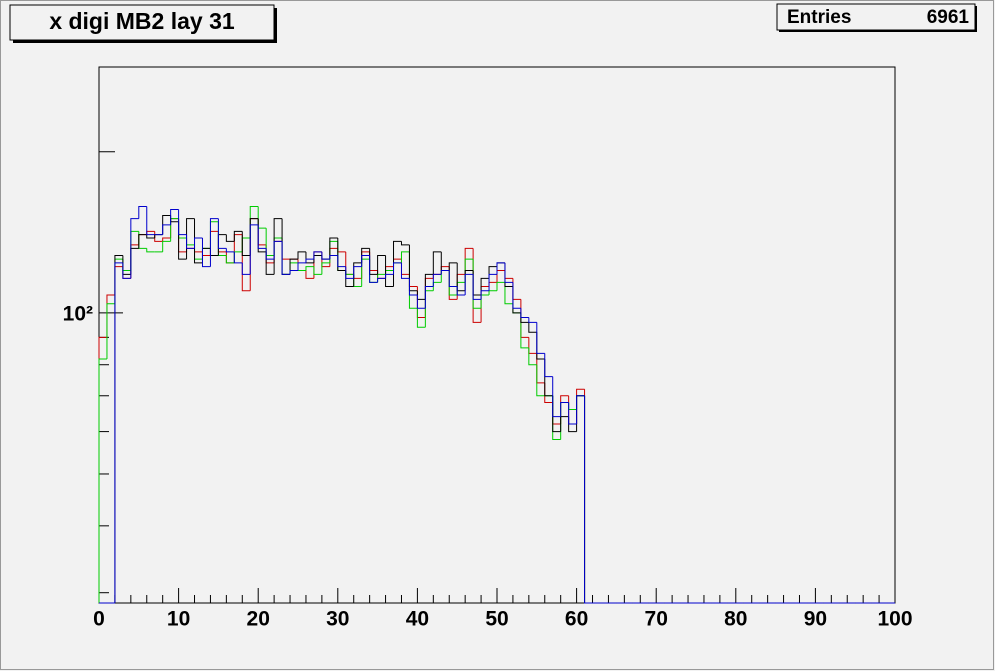 The width and height of the screenshot is (995, 671). What do you see at coordinates (656, 619) in the screenshot?
I see `x-tick-label: 70` at bounding box center [656, 619].